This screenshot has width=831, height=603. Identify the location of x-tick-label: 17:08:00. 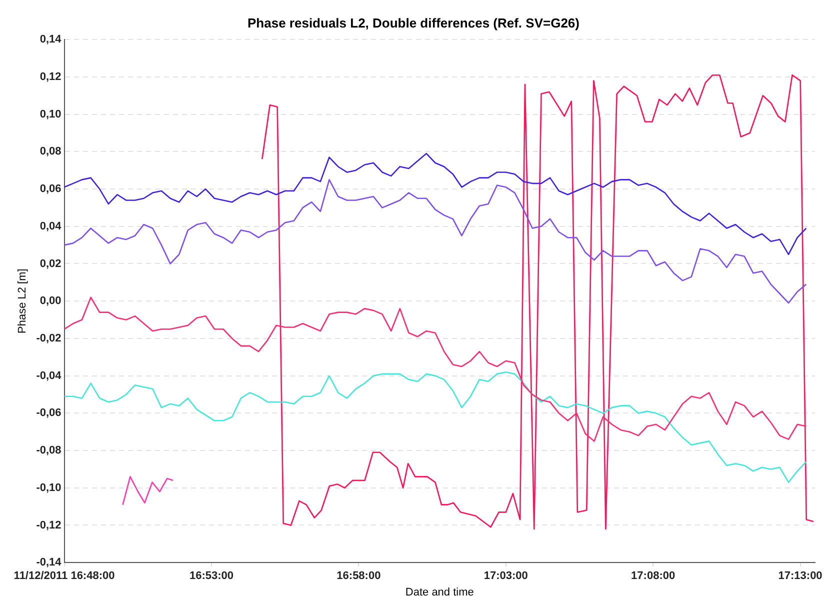
(653, 576).